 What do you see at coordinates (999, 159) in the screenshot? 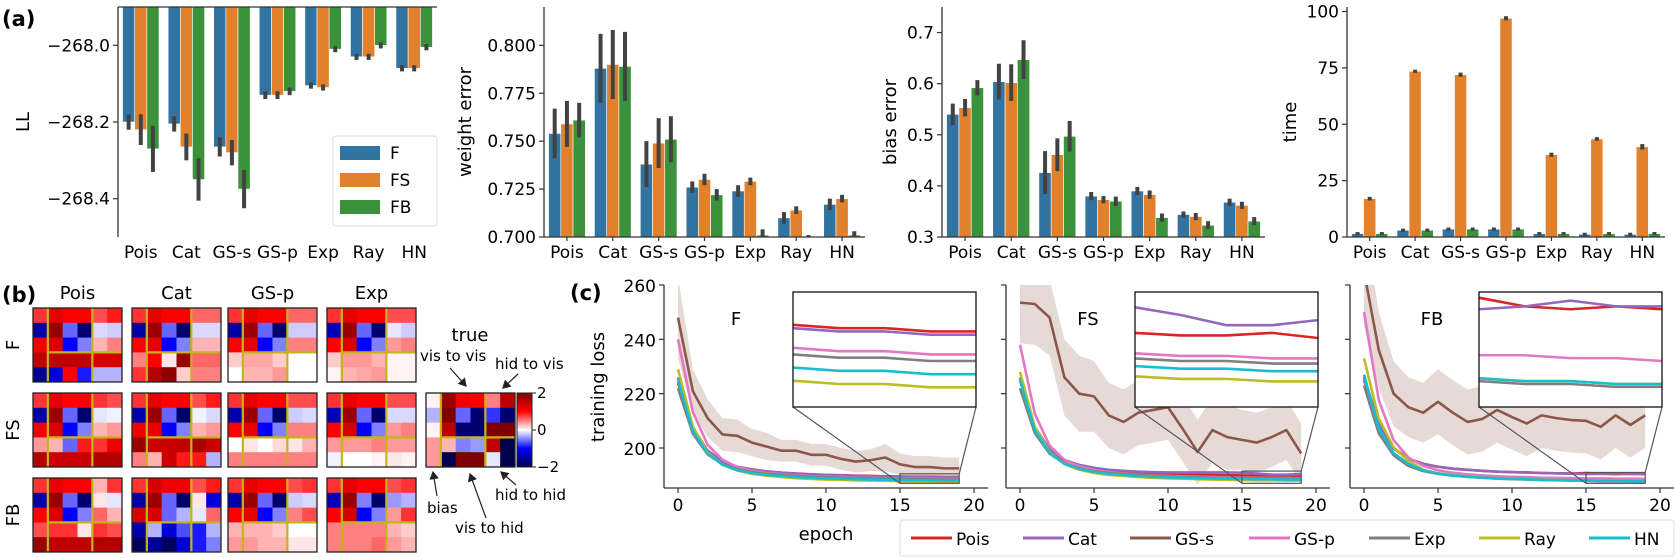
I see `bar-F-Cat` at bounding box center [999, 159].